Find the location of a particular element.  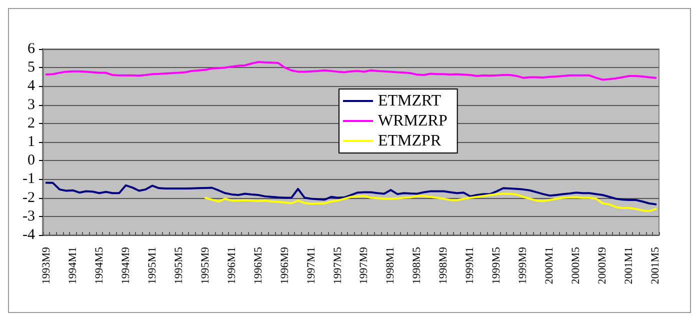

x-tick-label: 1998M1 is located at coordinates (390, 265).